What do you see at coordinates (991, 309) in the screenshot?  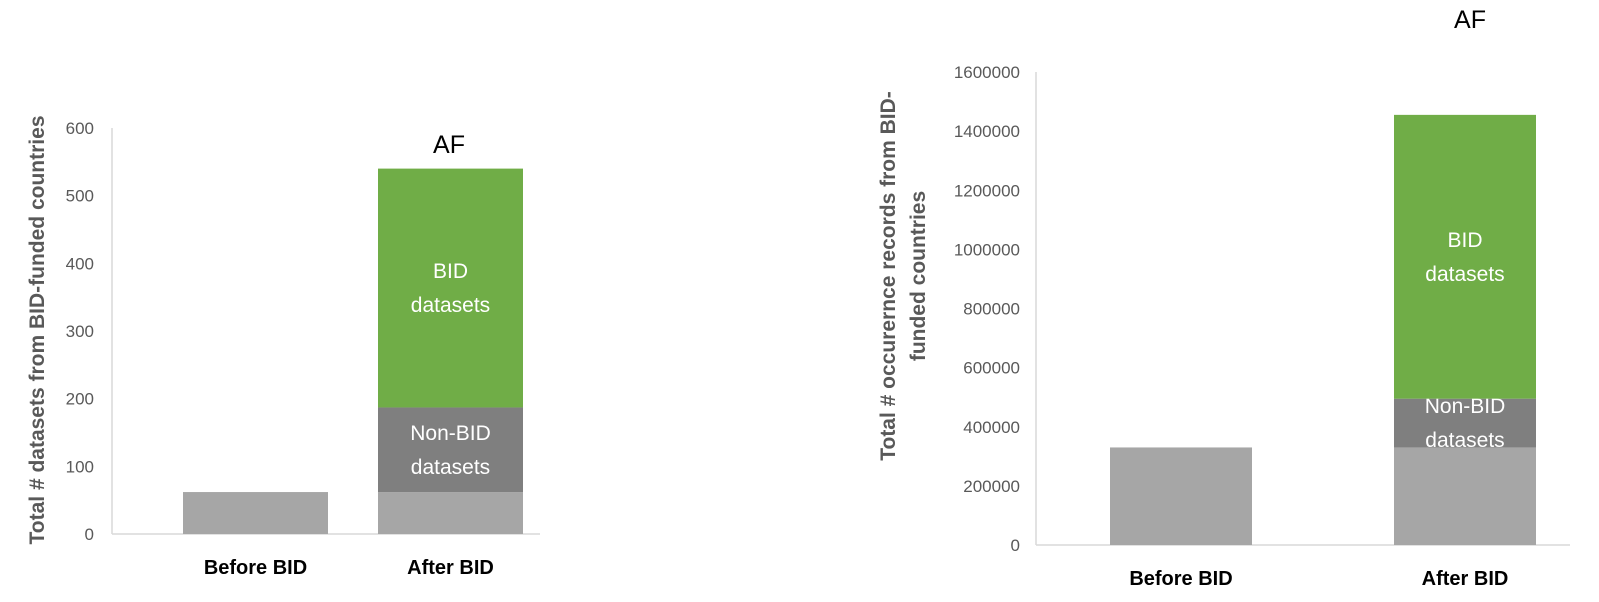 I see `y-tick-label: 800000` at bounding box center [991, 309].